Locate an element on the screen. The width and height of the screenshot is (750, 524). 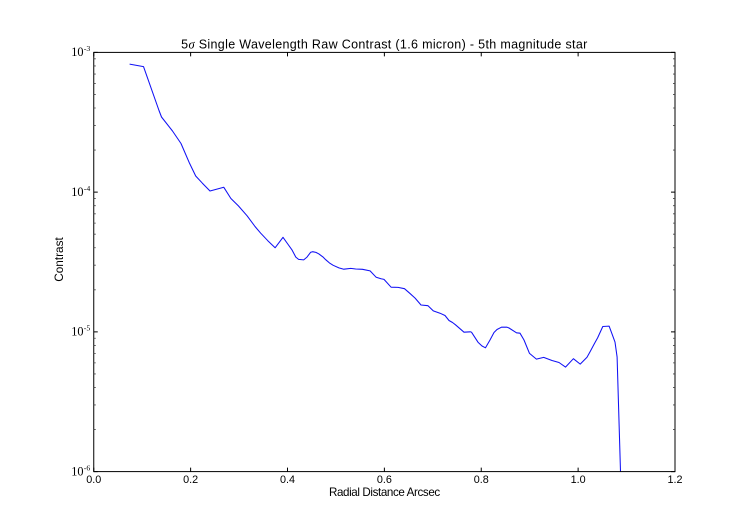
svg-text: -3 is located at coordinates (87, 48).